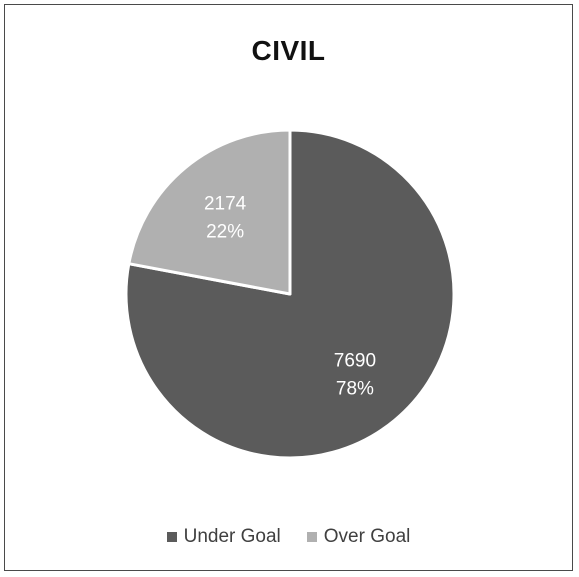 The image size is (579, 577). I want to click on data-label-value-over-goal: 2174, so click(225, 204).